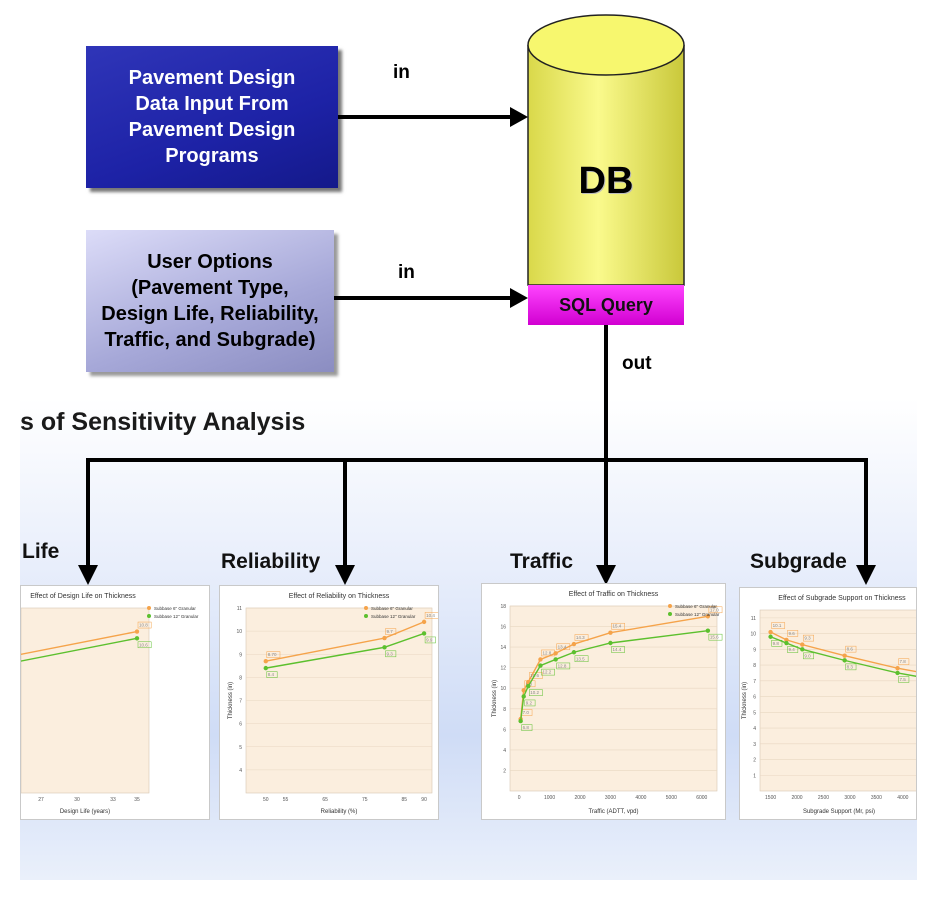 The height and width of the screenshot is (899, 933). I want to click on legend-entry: Subbase 12" Granular, so click(697, 614).